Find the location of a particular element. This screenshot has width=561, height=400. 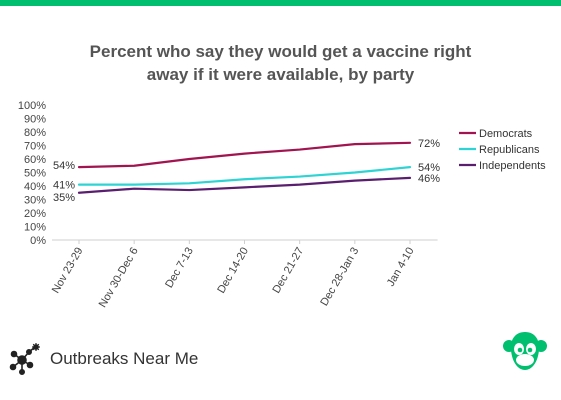

chart-title-line-2: away if it were available, by party is located at coordinates (280, 74).